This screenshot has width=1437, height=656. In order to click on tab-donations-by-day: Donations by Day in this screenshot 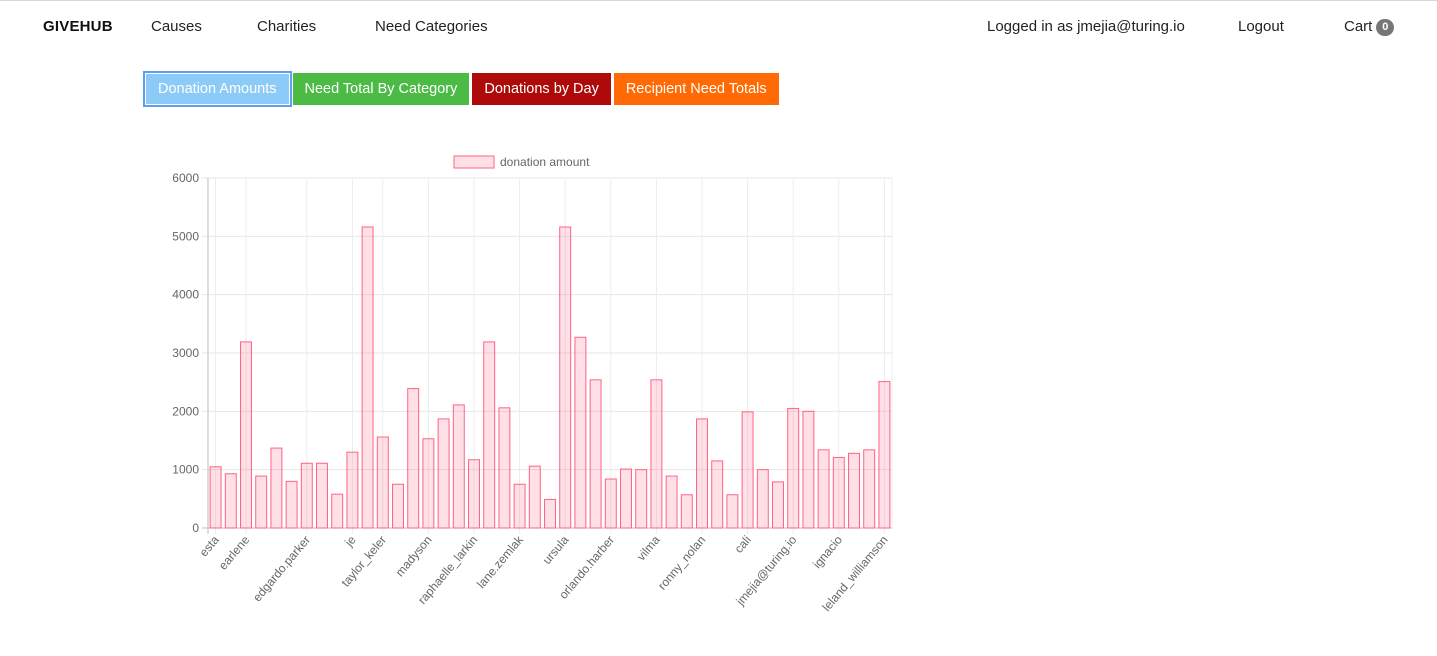, I will do `click(541, 89)`.